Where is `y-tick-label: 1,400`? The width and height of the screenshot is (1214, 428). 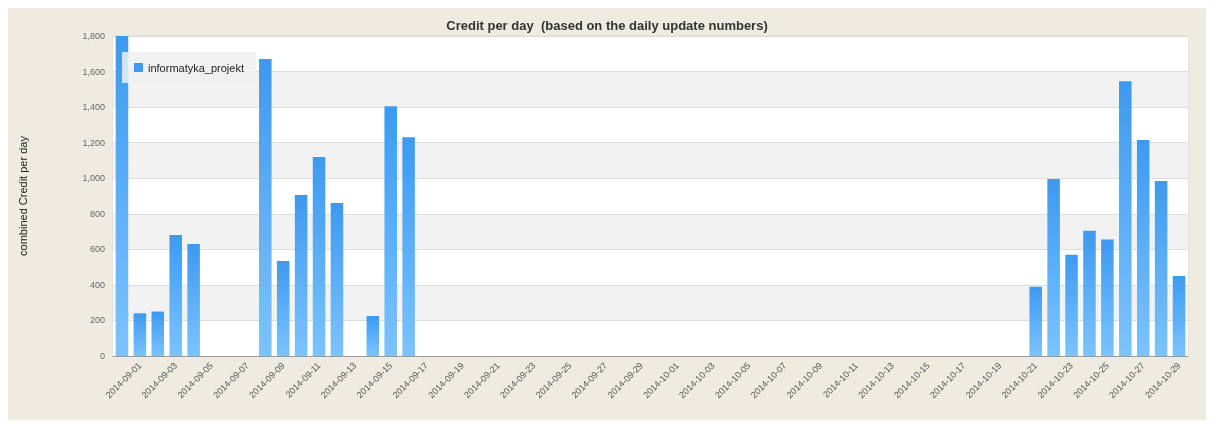
y-tick-label: 1,400 is located at coordinates (93, 107).